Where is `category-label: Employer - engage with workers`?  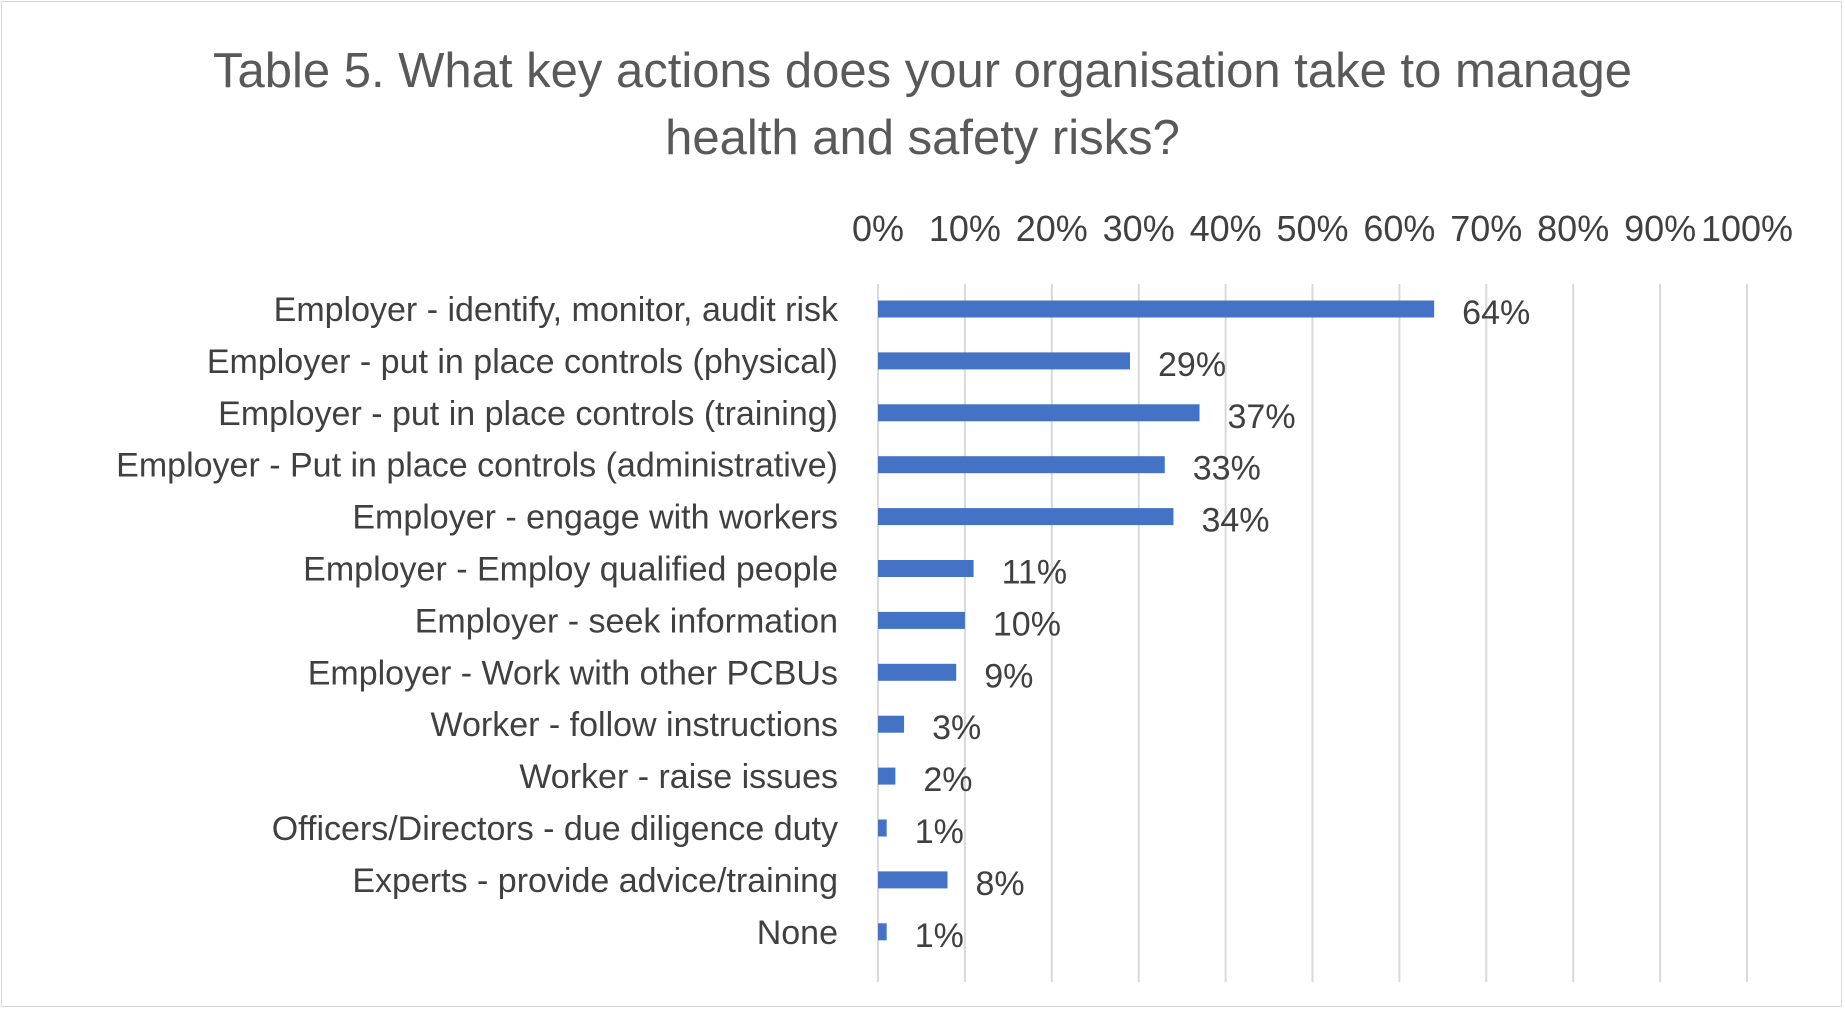
category-label: Employer - engage with workers is located at coordinates (595, 518).